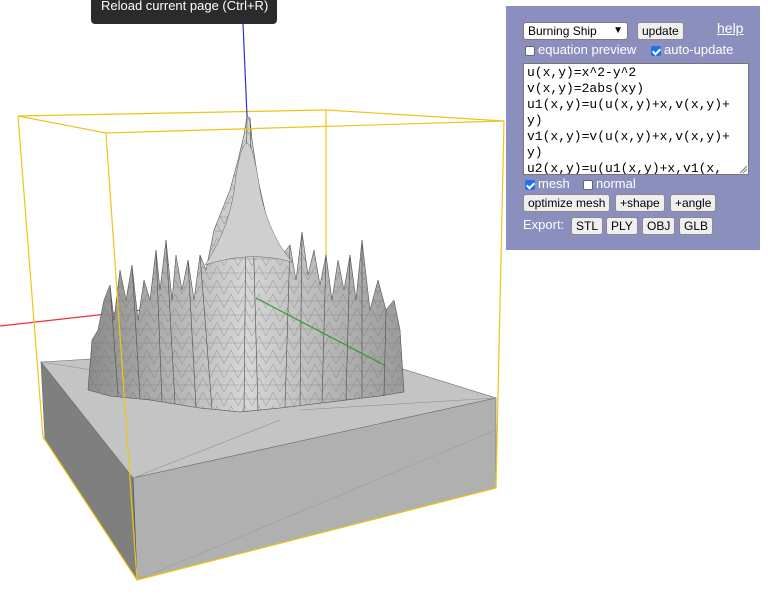  What do you see at coordinates (587, 49) in the screenshot?
I see `equation-preview-label: equation preview` at bounding box center [587, 49].